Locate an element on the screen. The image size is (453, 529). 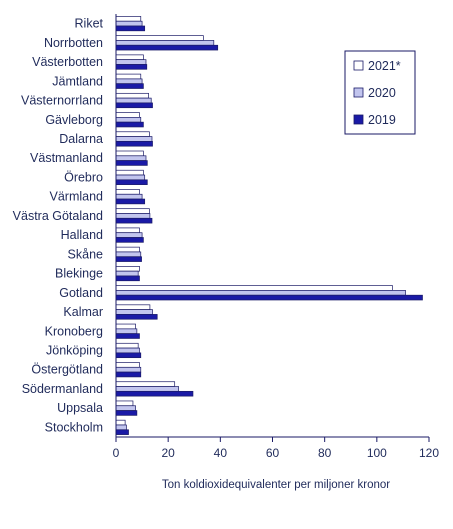
x-tick-label: 80 is located at coordinates (325, 453).